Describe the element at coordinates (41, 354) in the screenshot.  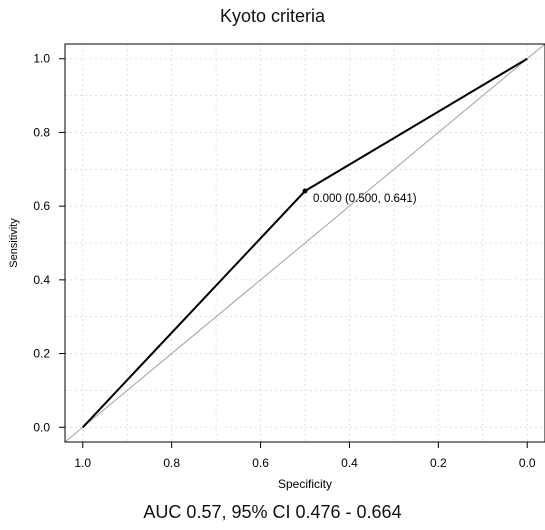
I see `y-tick-label: 0.2` at that location.